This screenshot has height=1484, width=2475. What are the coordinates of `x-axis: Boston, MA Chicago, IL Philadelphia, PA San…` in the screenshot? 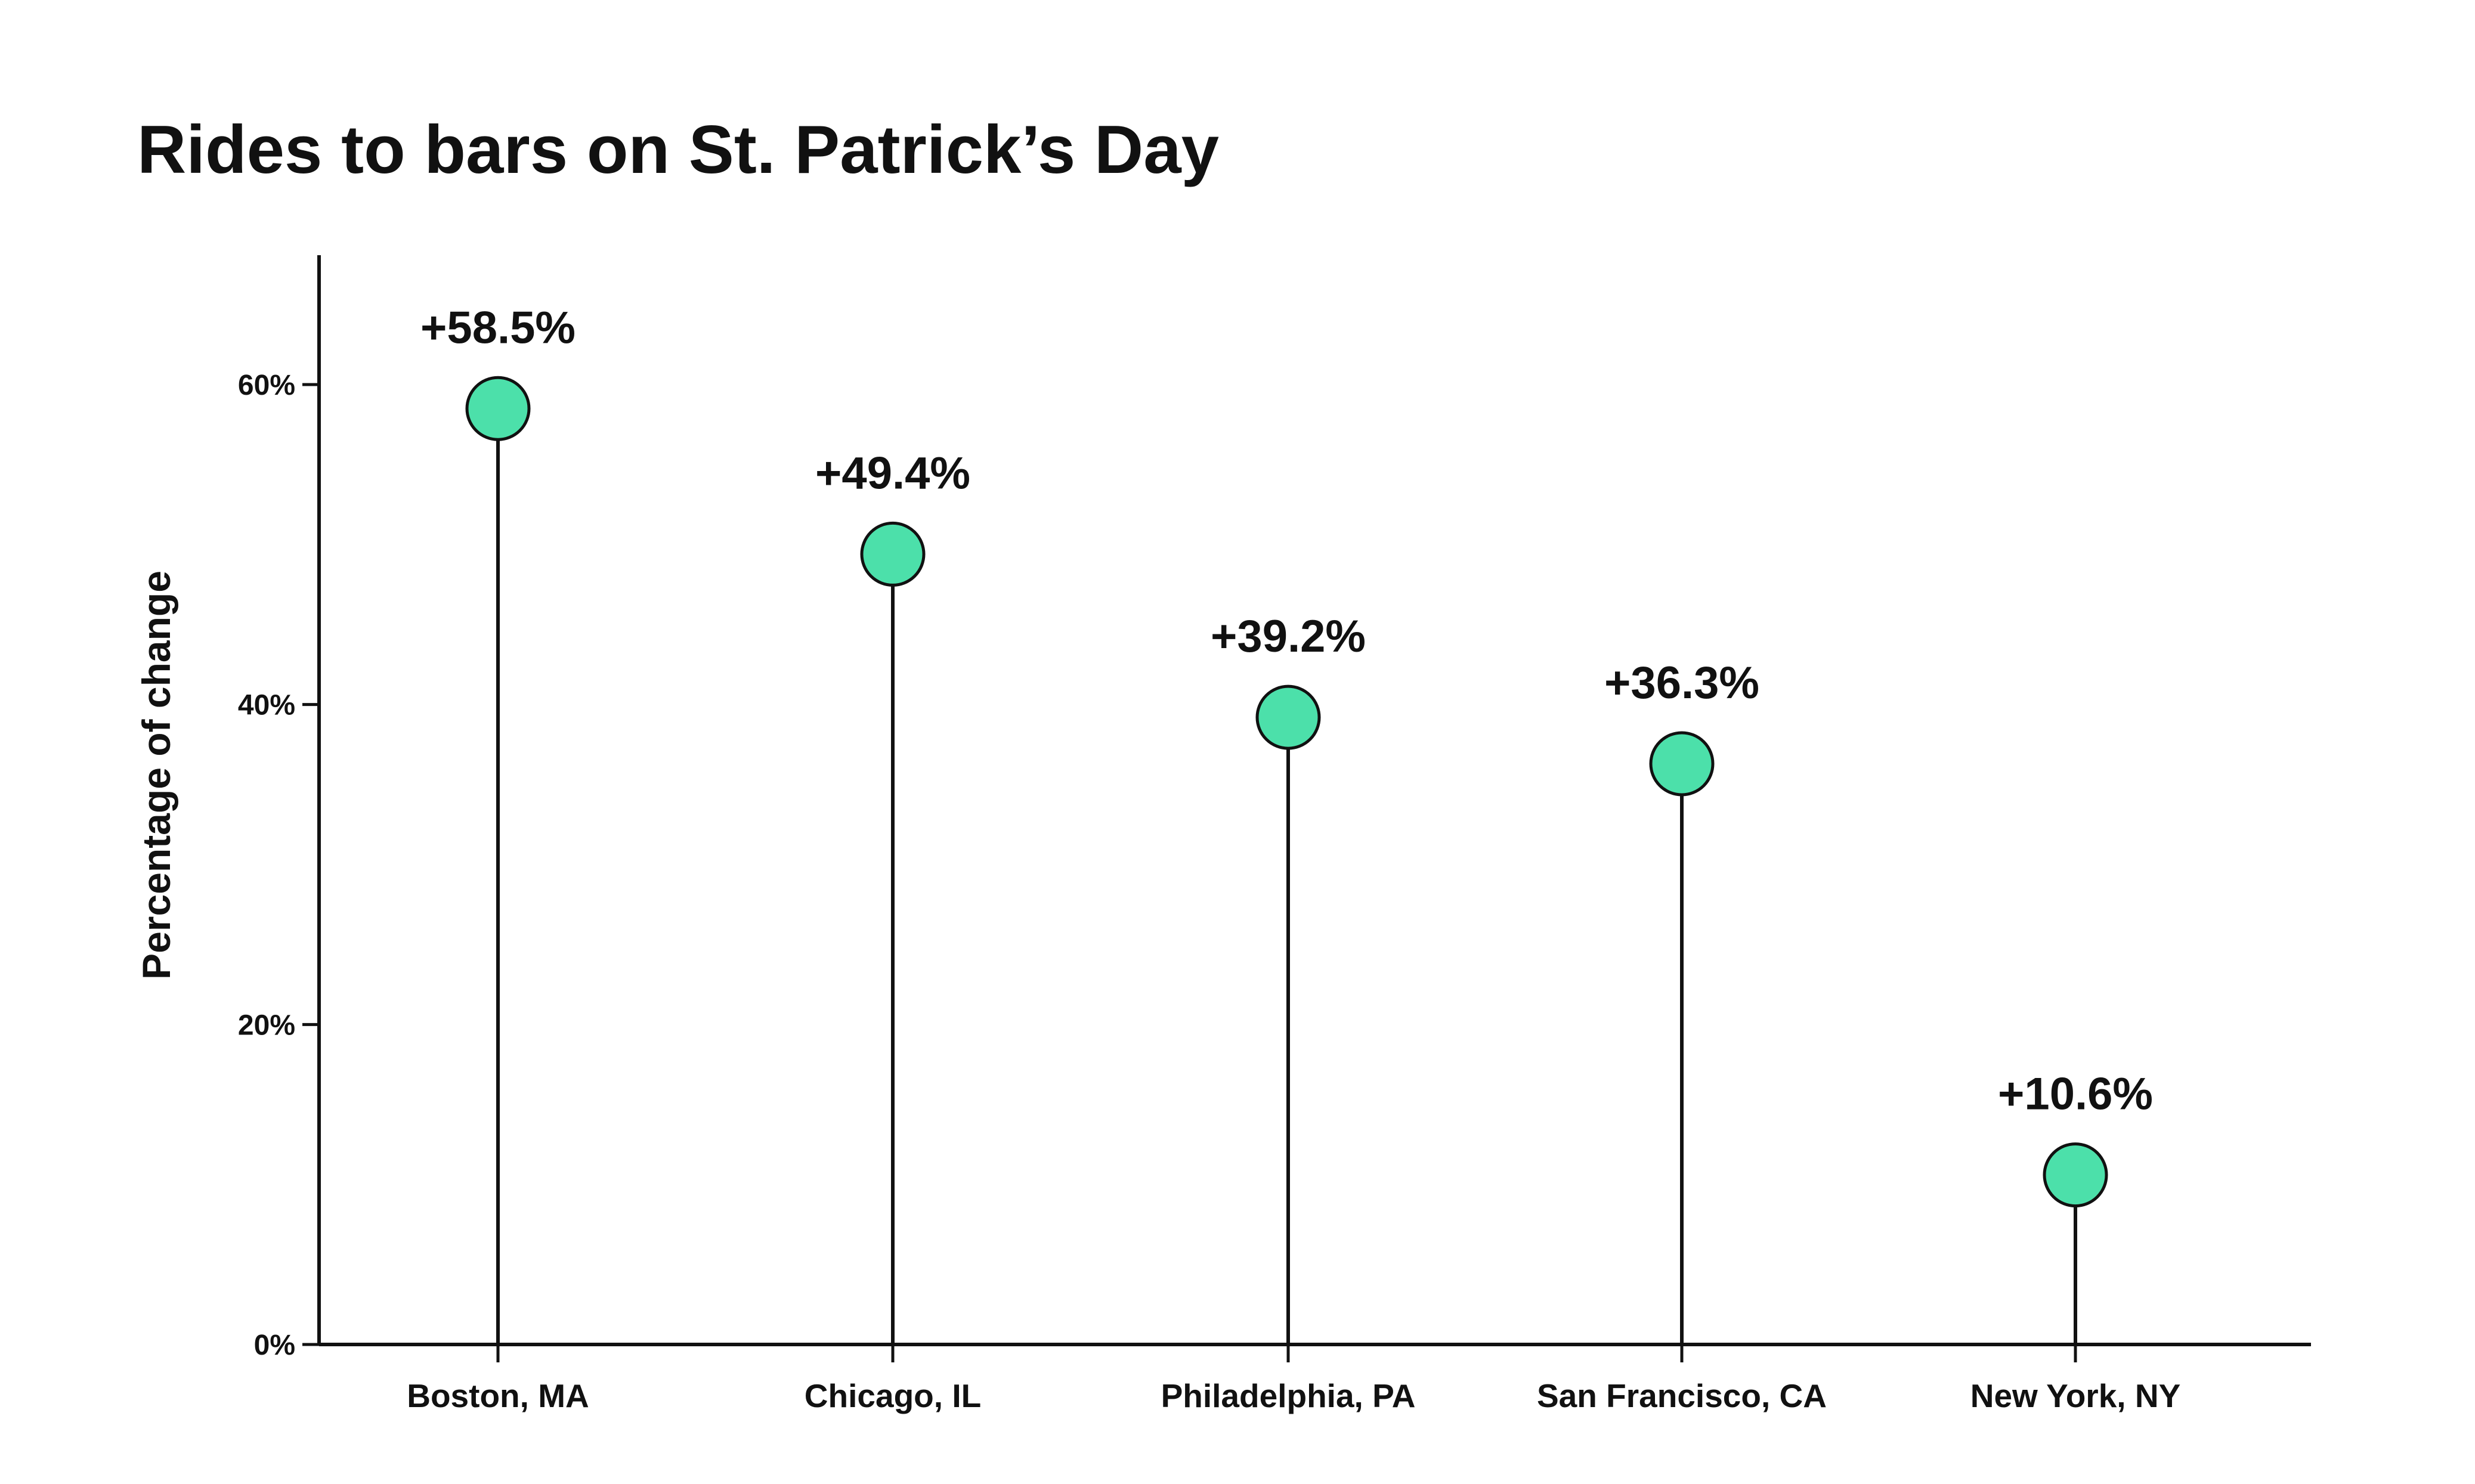 It's located at (1315, 1378).